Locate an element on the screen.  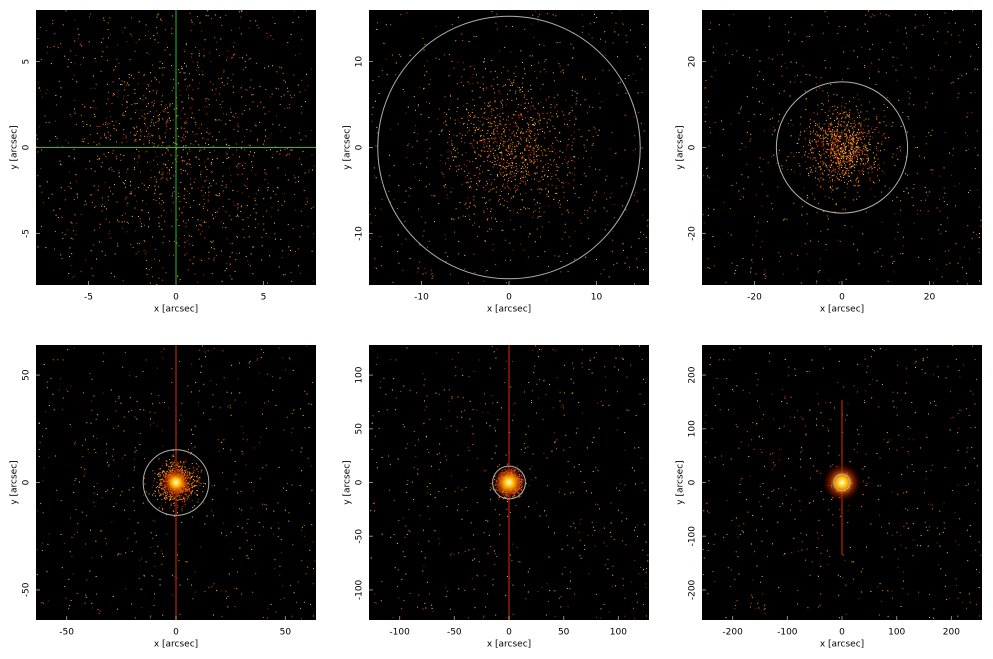
extraction-circle is located at coordinates (509, 147).